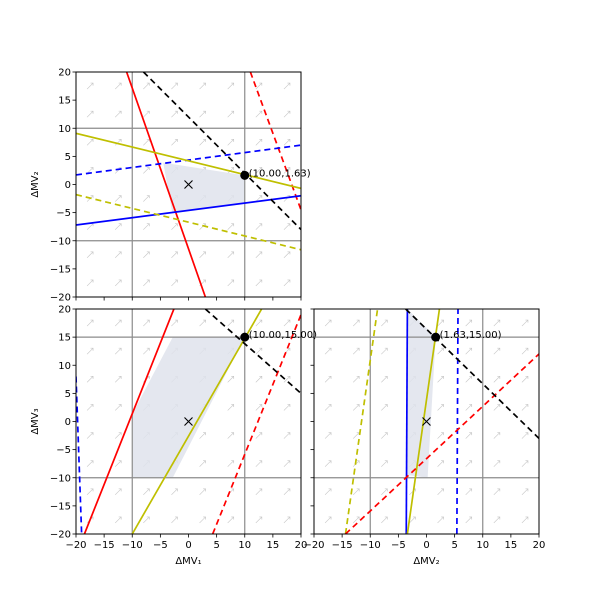  Describe the element at coordinates (188, 545) in the screenshot. I see `x-tick-label: 0` at that location.